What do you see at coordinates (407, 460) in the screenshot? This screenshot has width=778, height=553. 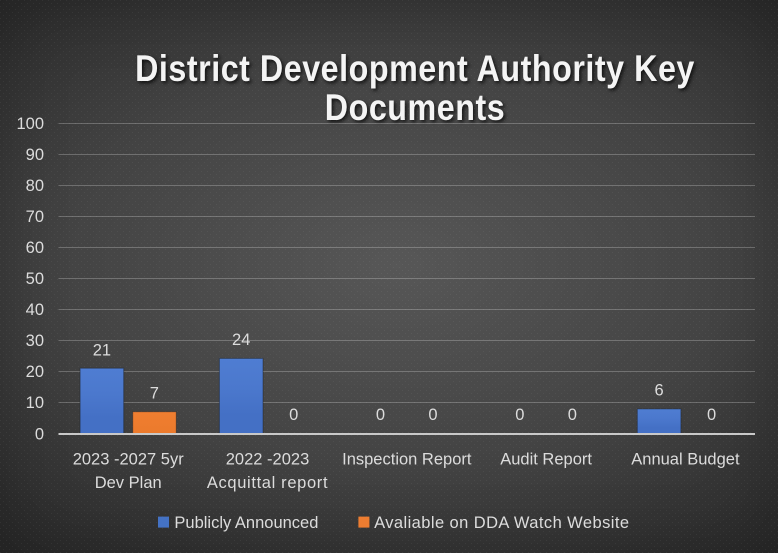 I see `svg-text: Inspection Report` at bounding box center [407, 460].